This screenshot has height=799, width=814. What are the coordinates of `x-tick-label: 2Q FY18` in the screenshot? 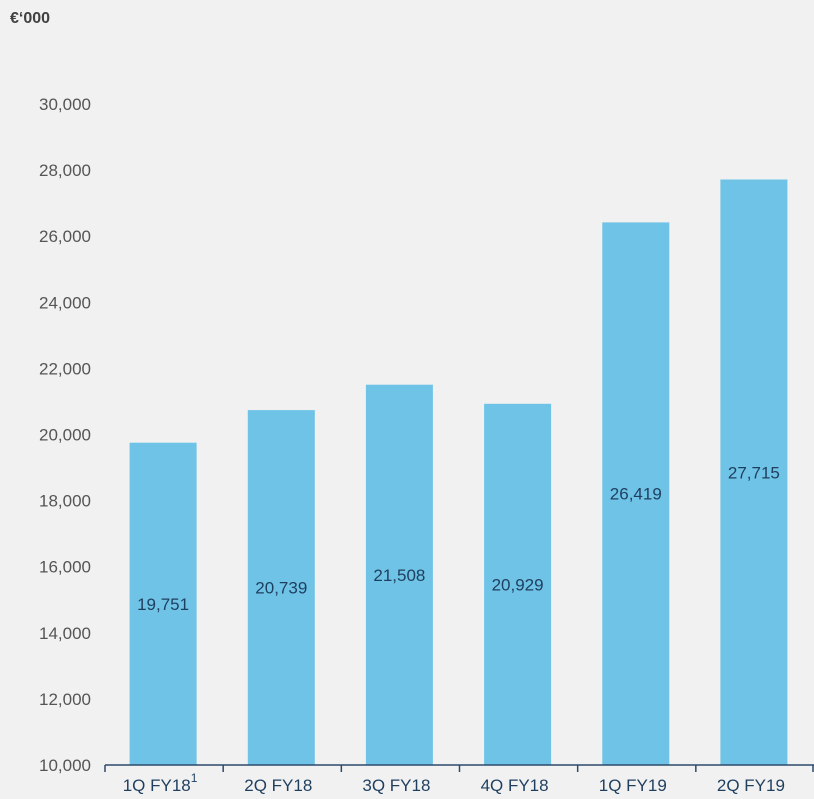 It's located at (278, 785).